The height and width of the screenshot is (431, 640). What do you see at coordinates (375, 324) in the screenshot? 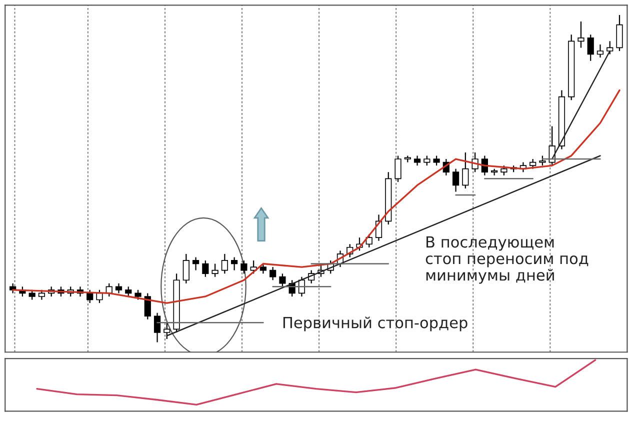
I see `annotation: Первичный стоп-ордер` at bounding box center [375, 324].